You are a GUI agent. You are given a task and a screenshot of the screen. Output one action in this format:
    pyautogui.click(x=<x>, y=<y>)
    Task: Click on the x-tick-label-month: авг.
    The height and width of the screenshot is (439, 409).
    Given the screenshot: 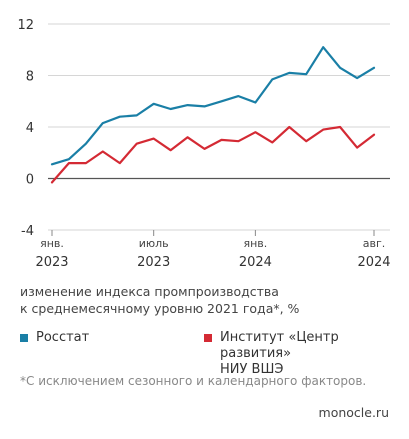 What is the action you would take?
    pyautogui.click(x=374, y=243)
    